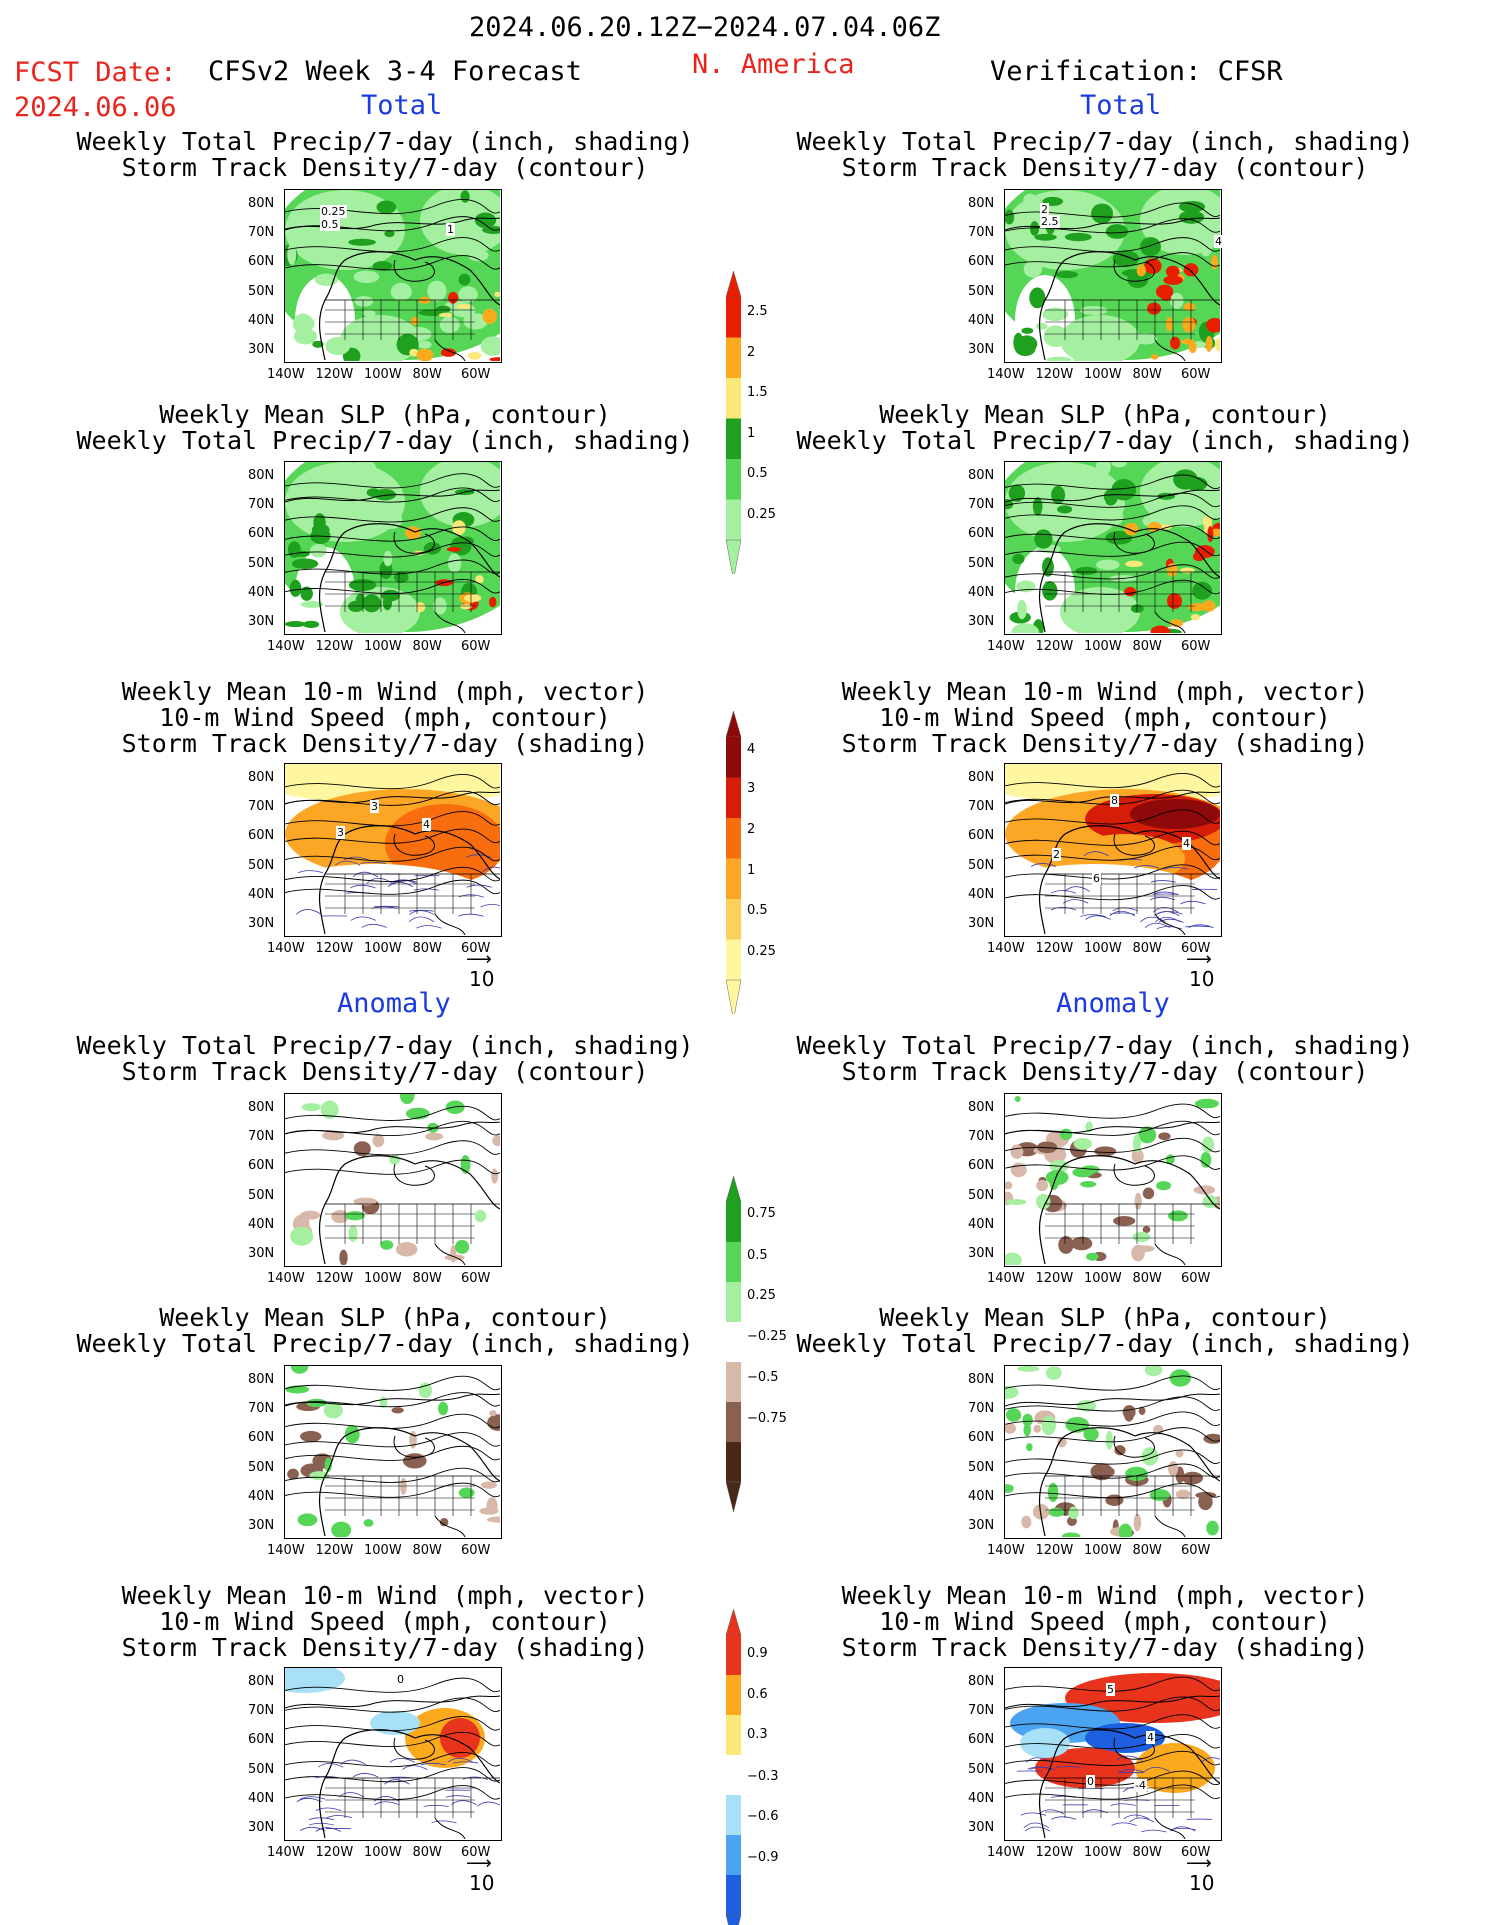 This screenshot has width=1487, height=1925. I want to click on region-title: N. America, so click(773, 64).